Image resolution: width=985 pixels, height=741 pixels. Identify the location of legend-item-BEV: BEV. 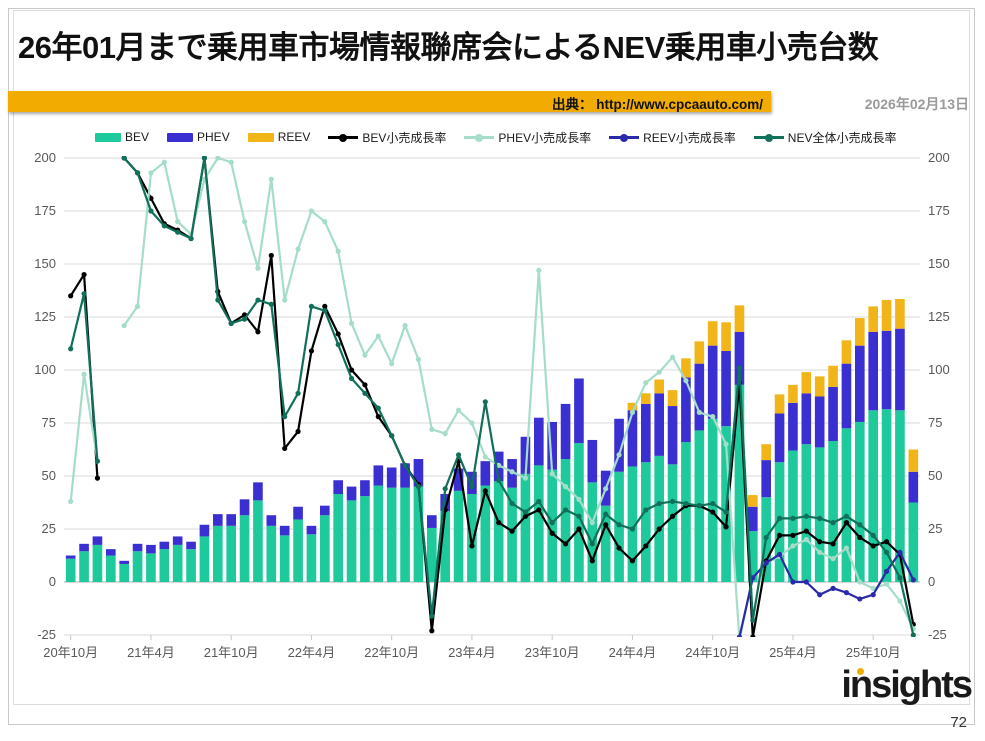
(122, 137).